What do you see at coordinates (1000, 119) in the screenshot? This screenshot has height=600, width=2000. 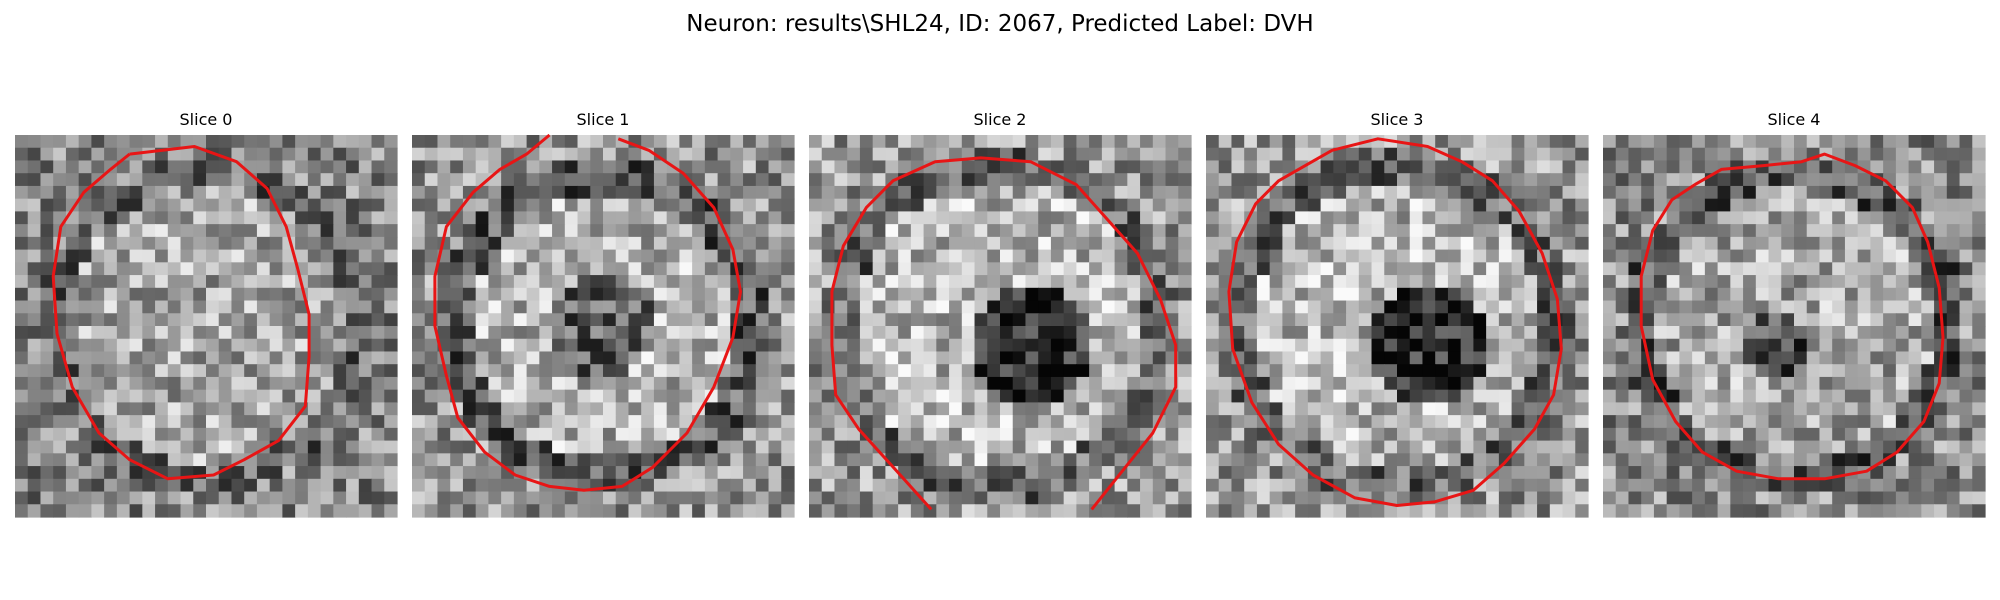 I see `slice-title: Slice 2` at bounding box center [1000, 119].